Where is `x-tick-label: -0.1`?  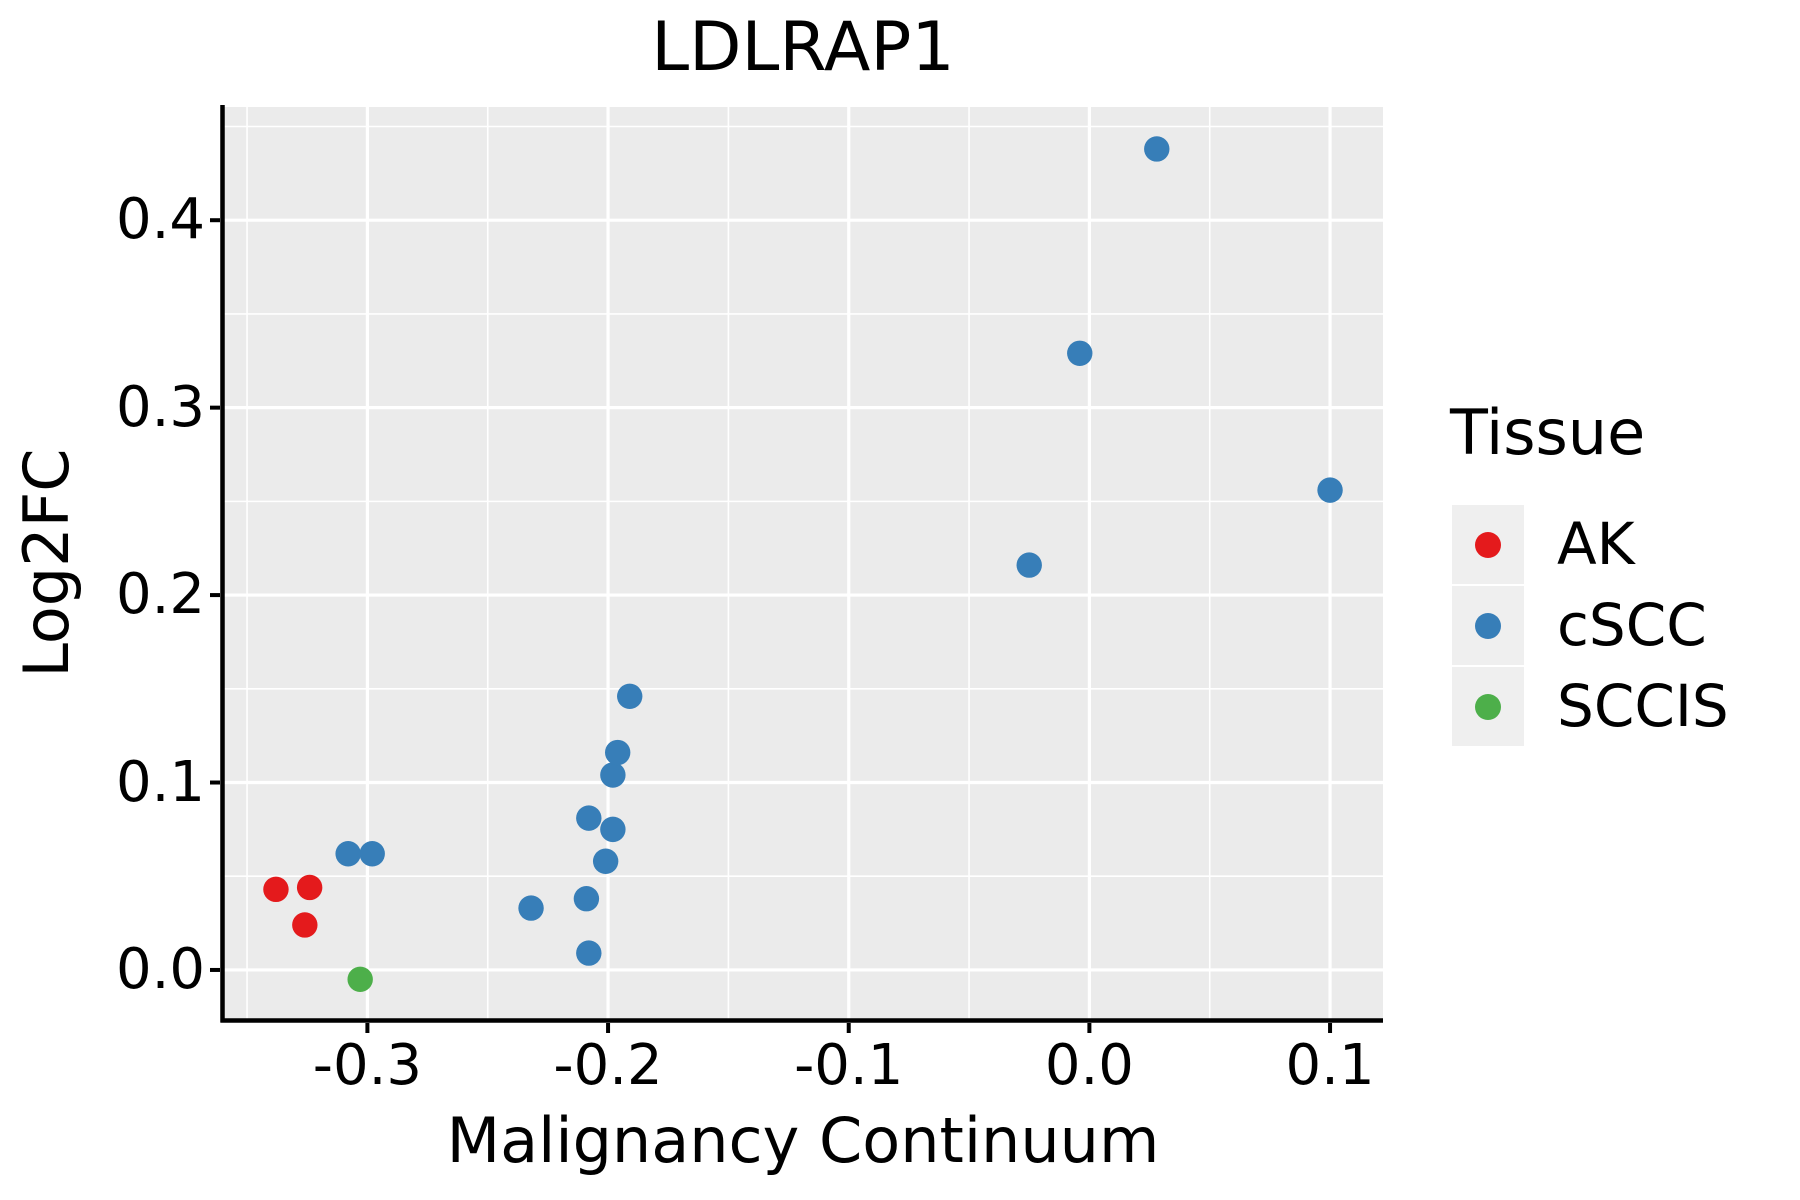
x-tick-label: -0.1 is located at coordinates (849, 1065).